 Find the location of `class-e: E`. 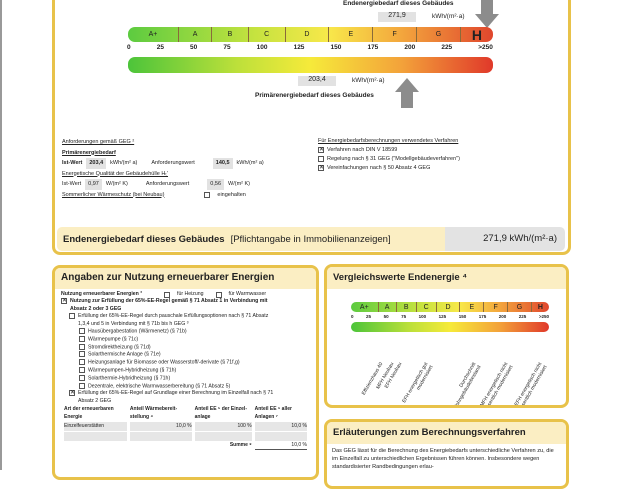

class-e: E is located at coordinates (351, 34).